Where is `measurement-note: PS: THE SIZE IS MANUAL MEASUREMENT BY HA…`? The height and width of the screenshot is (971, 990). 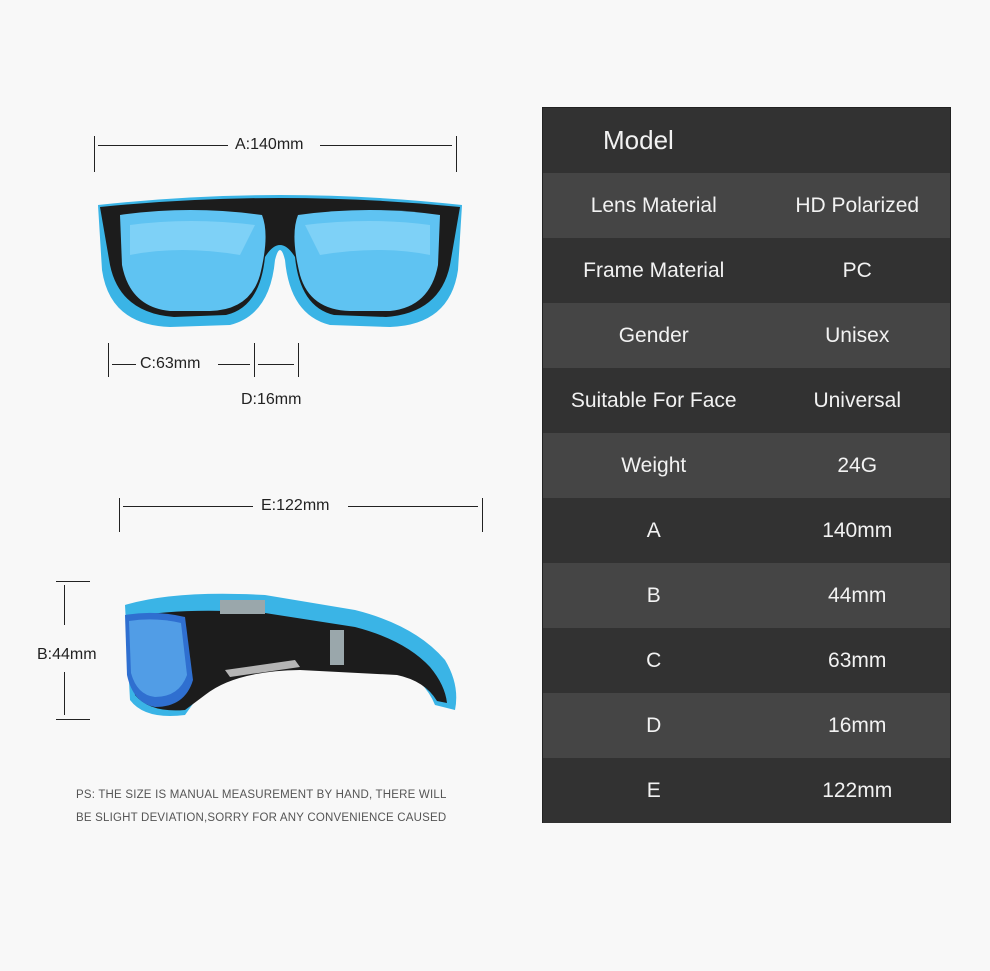 measurement-note: PS: THE SIZE IS MANUAL MEASUREMENT BY HA… is located at coordinates (261, 807).